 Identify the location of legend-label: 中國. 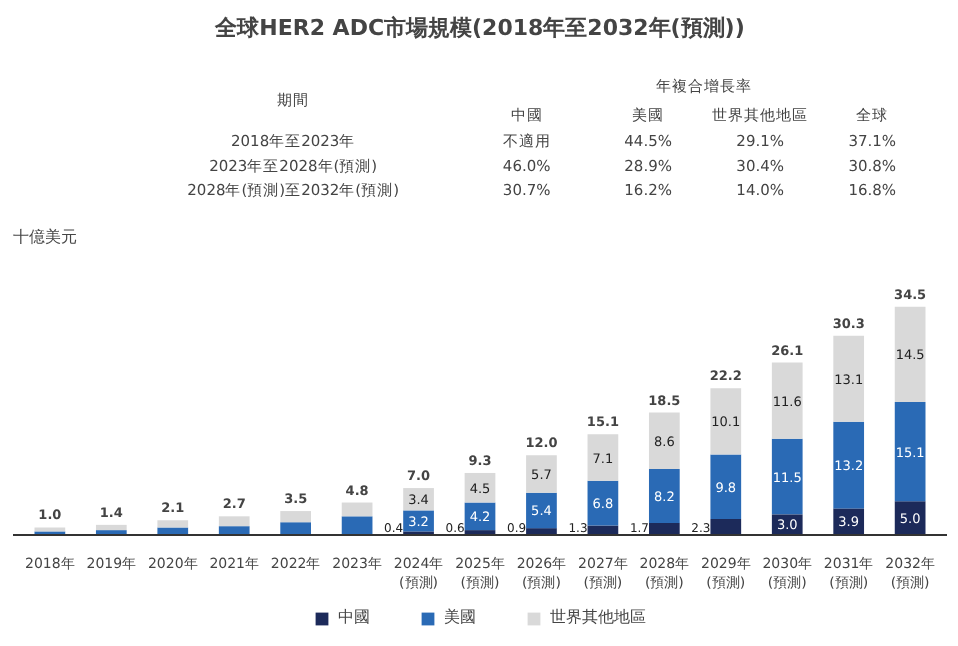
(355, 617).